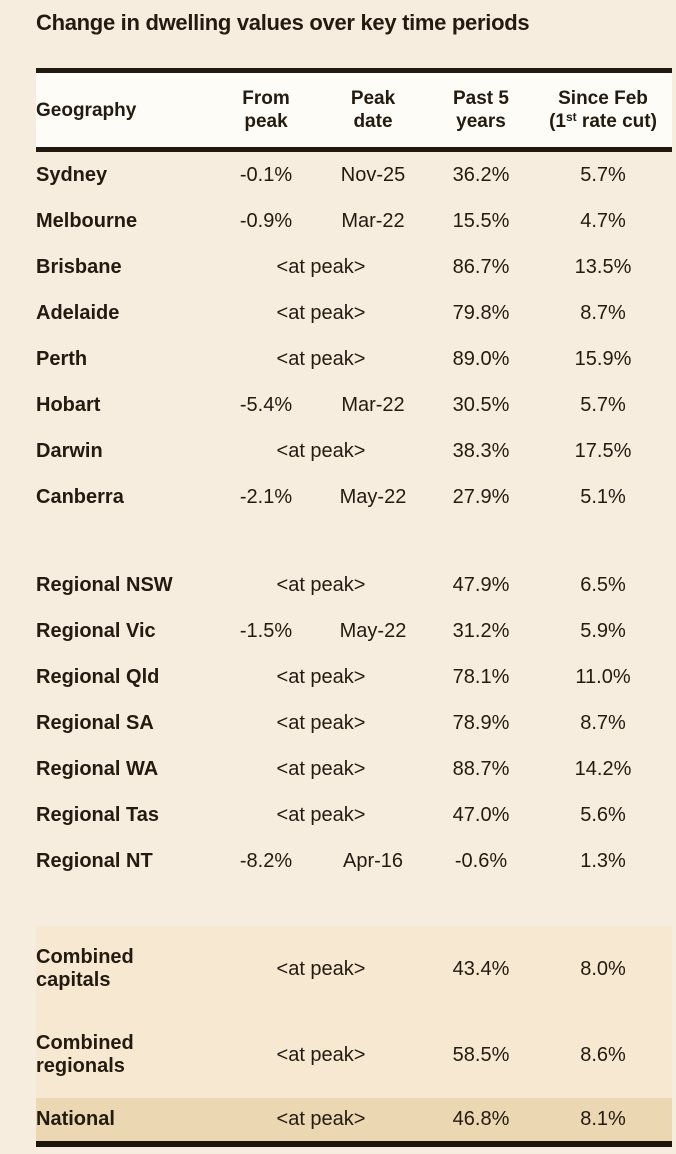 The image size is (676, 1154). I want to click on header-line: date, so click(373, 121).